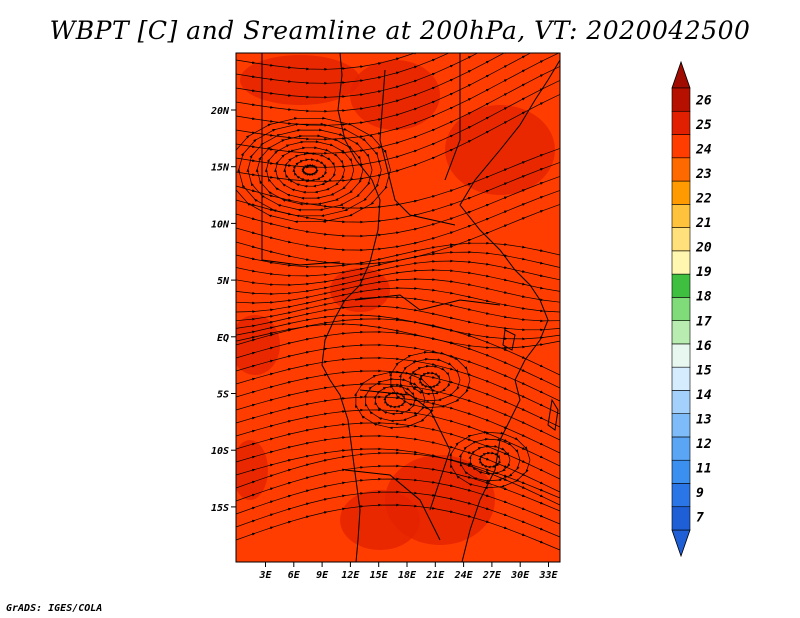 The height and width of the screenshot is (618, 800). I want to click on colorbar-label: 16, so click(704, 346).